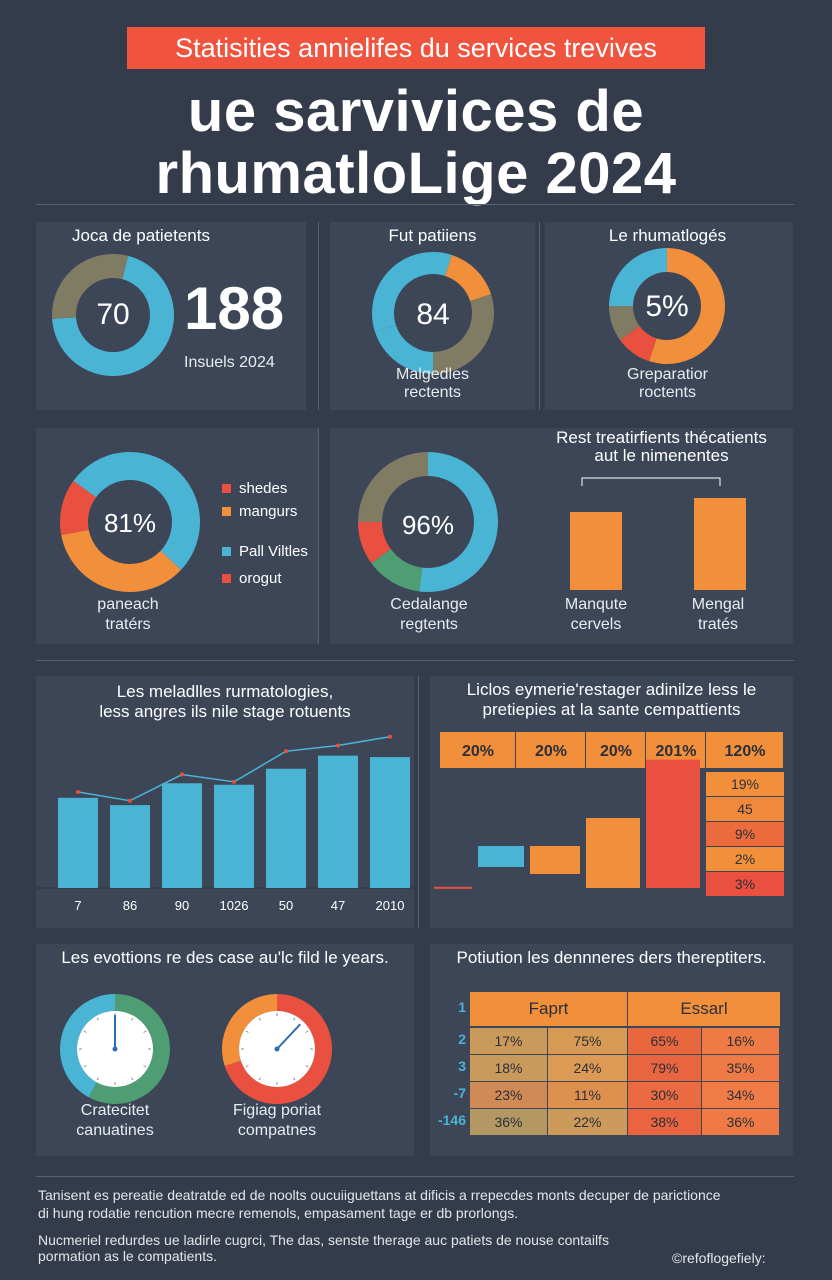 The width and height of the screenshot is (832, 1280). What do you see at coordinates (664, 1122) in the screenshot?
I see `table-cell: 38%` at bounding box center [664, 1122].